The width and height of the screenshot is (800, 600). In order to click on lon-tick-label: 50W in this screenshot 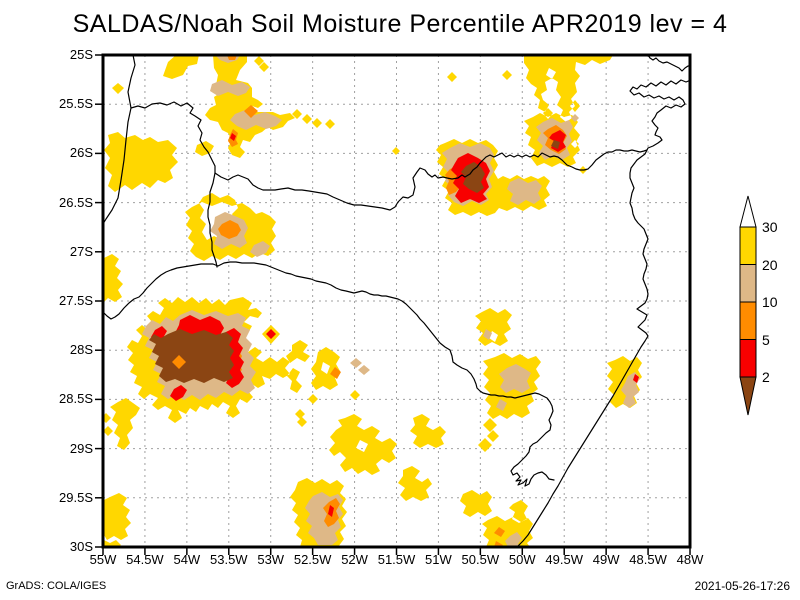, I will do `click(522, 559)`.